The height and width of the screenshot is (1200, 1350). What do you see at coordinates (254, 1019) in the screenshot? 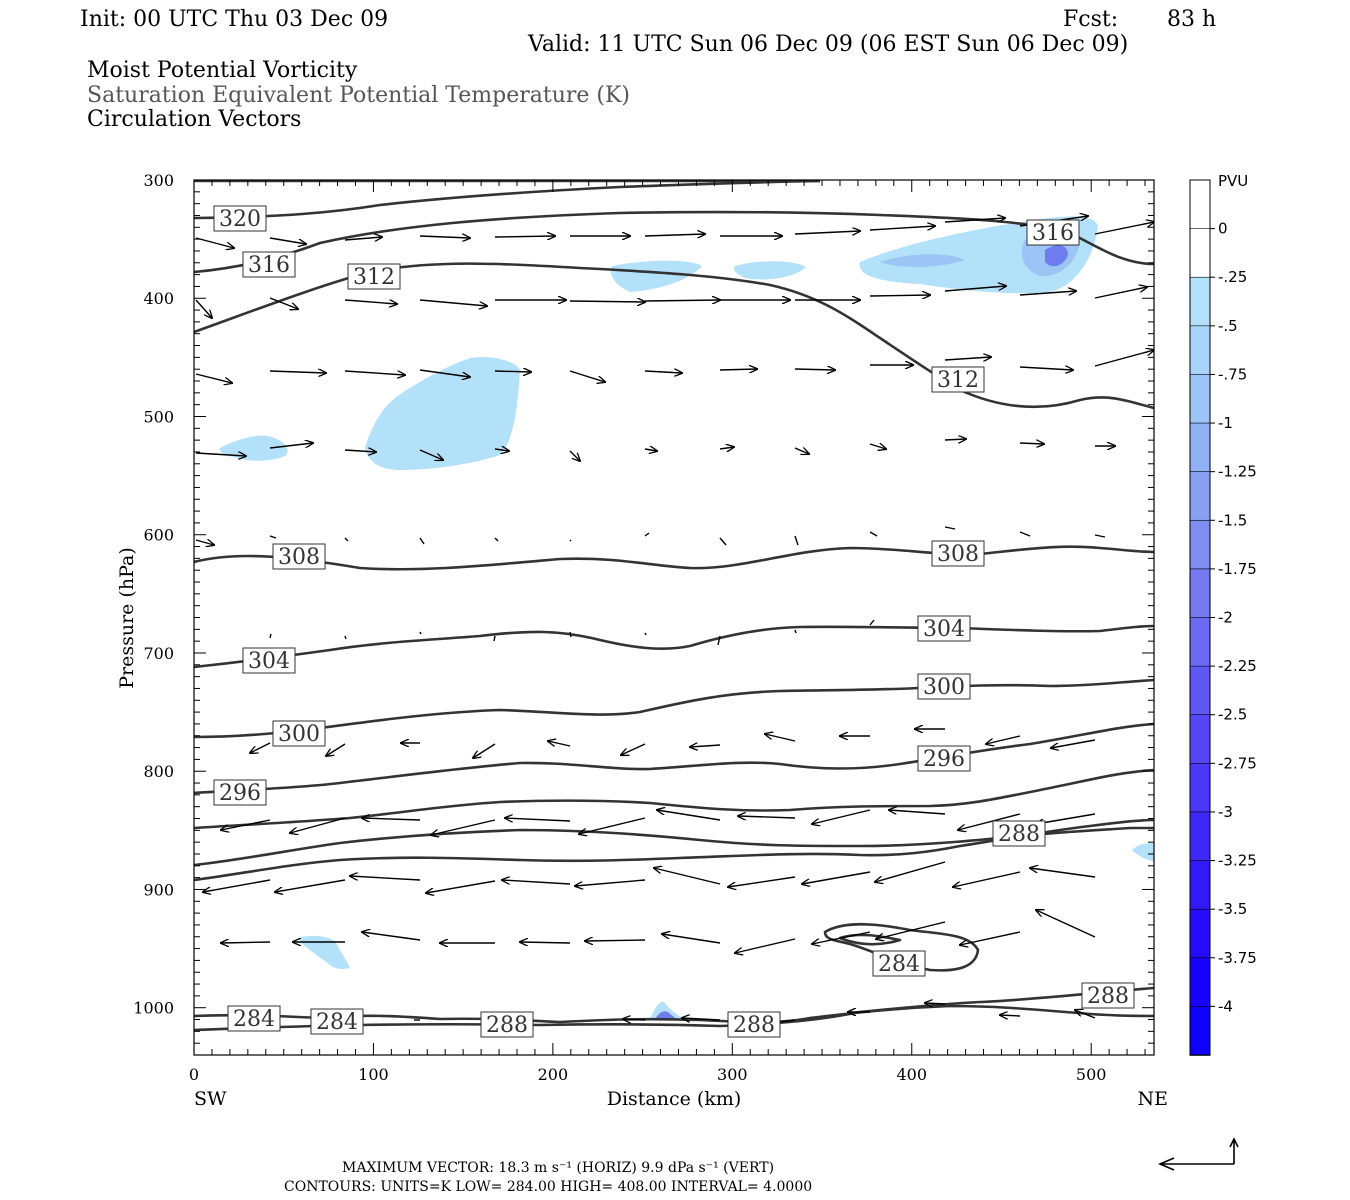
I see `contour-label: 284` at bounding box center [254, 1019].